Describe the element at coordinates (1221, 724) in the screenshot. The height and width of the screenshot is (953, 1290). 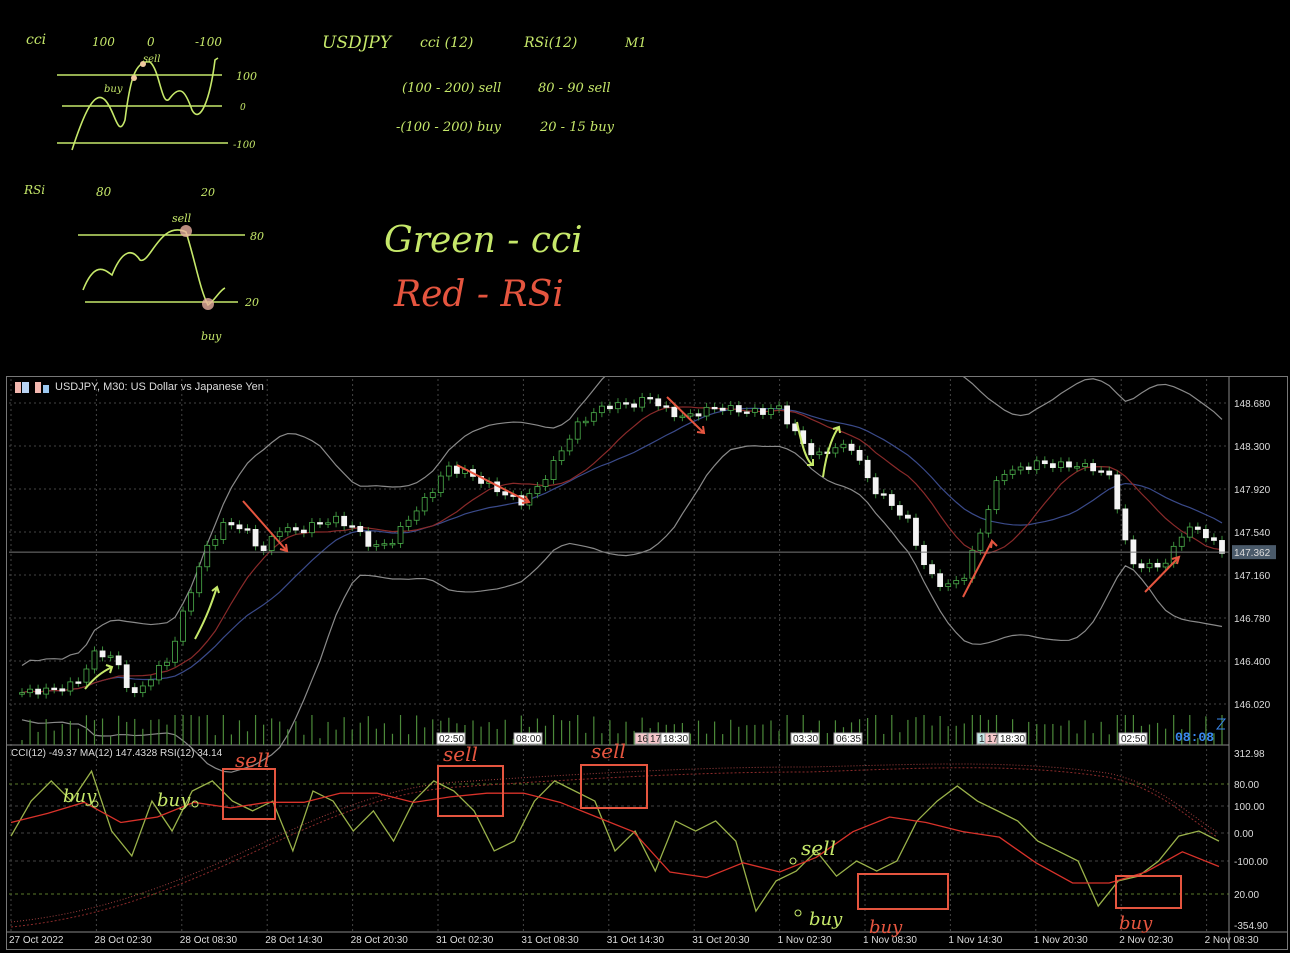
I see `hourglass-icon` at that location.